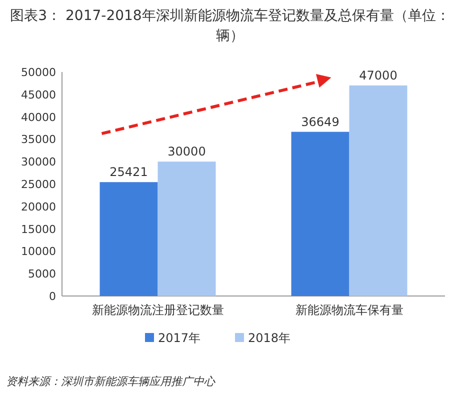  What do you see at coordinates (38, 229) in the screenshot?
I see `y-tick-label: 15000` at bounding box center [38, 229].